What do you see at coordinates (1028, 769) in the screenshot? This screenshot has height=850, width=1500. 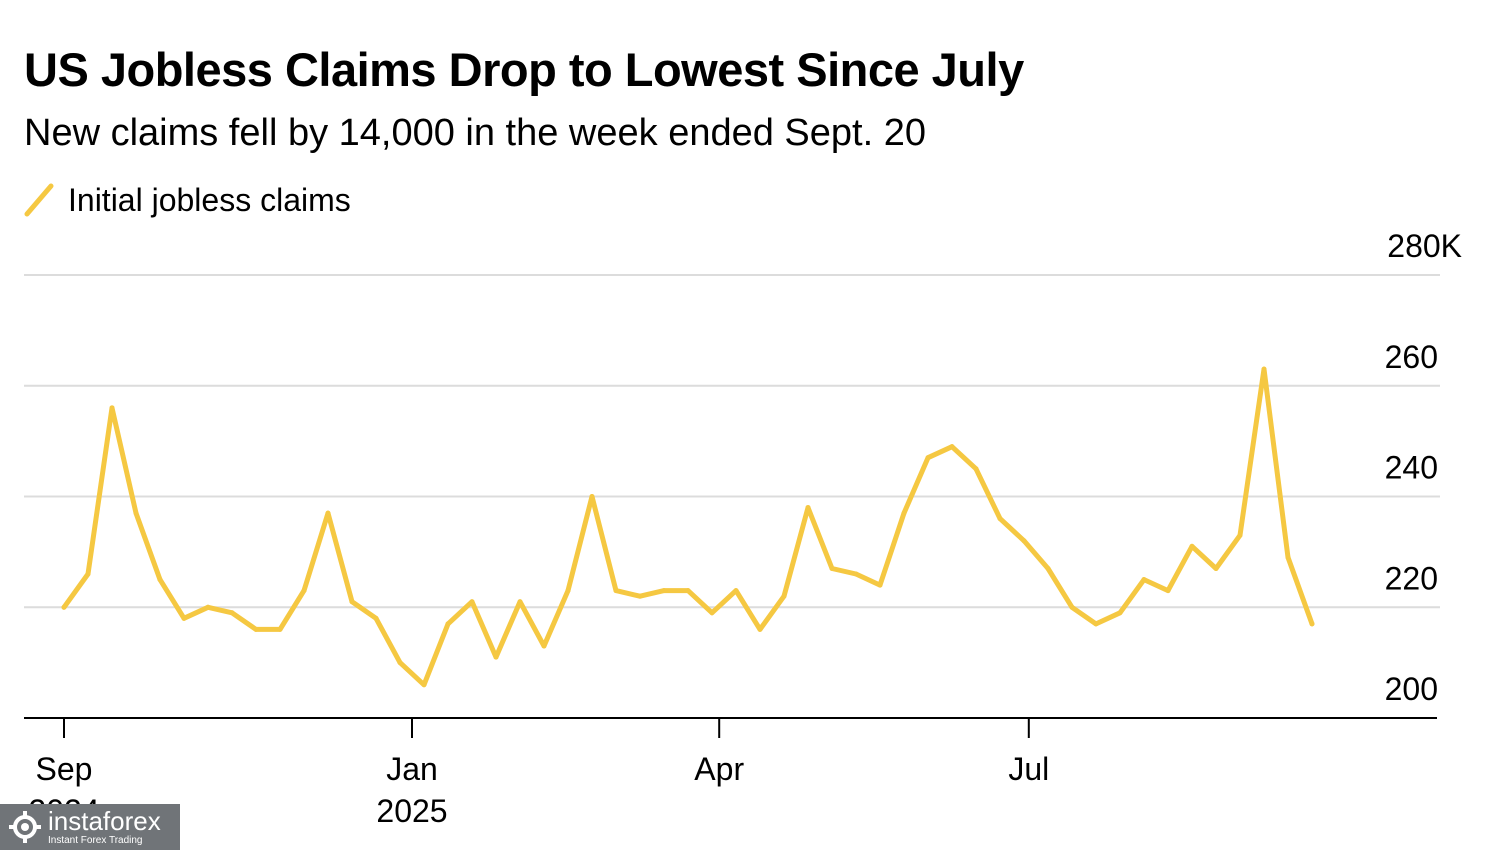 I see `x-tick-label: Jul` at bounding box center [1028, 769].